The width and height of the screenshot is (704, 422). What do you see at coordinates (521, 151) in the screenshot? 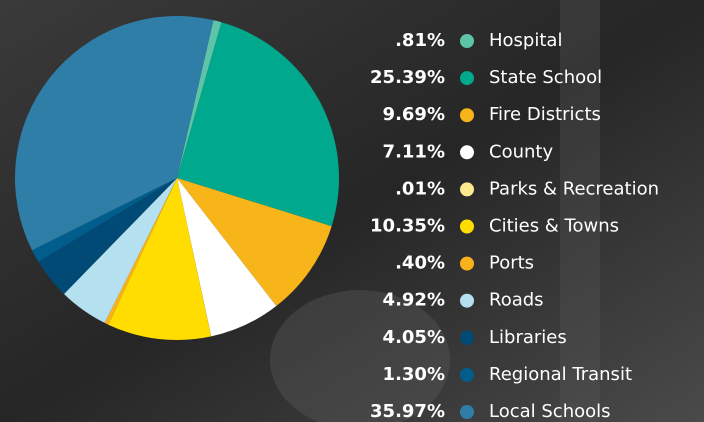
I see `legend-label: County` at bounding box center [521, 151].